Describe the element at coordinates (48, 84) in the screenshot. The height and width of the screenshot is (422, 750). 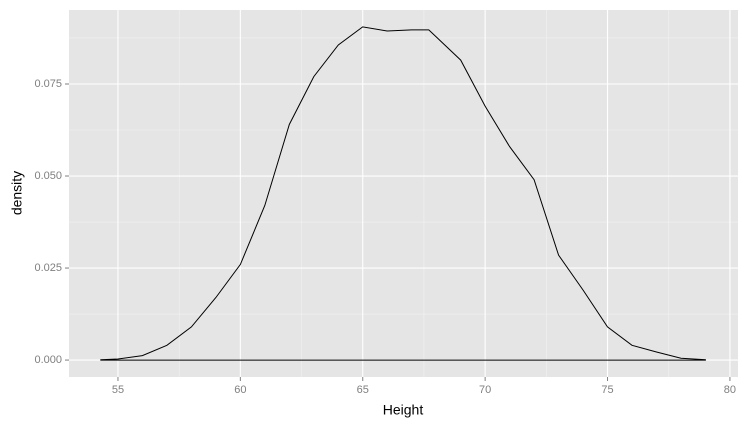
I see `y-tick-label: 0.075` at that location.